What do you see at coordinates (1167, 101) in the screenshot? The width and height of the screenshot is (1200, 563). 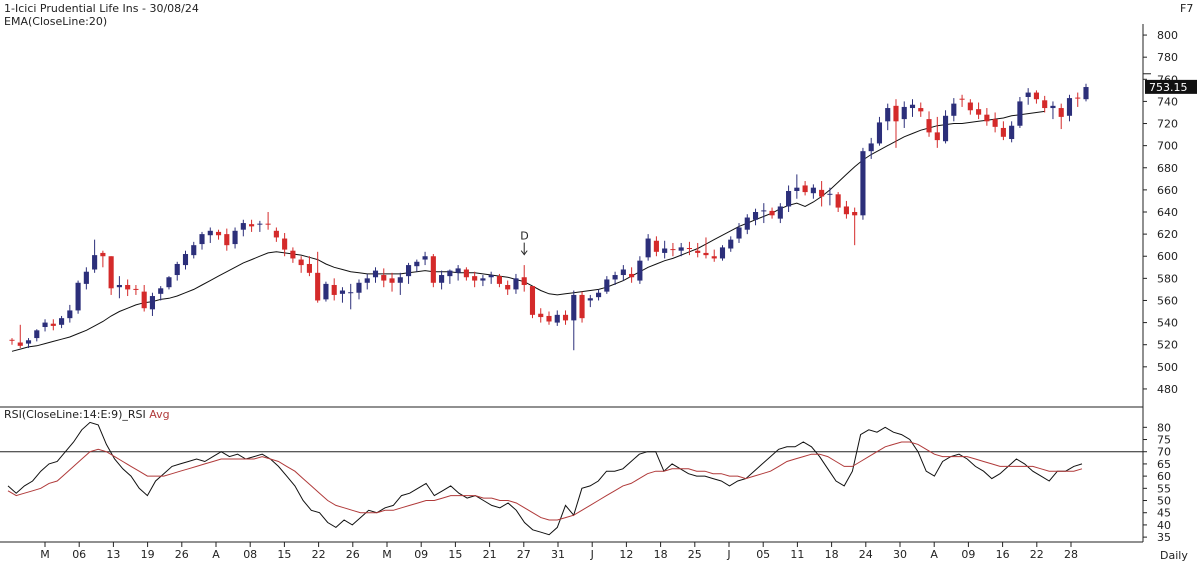 I see `price-tick-label: 740` at bounding box center [1167, 101].